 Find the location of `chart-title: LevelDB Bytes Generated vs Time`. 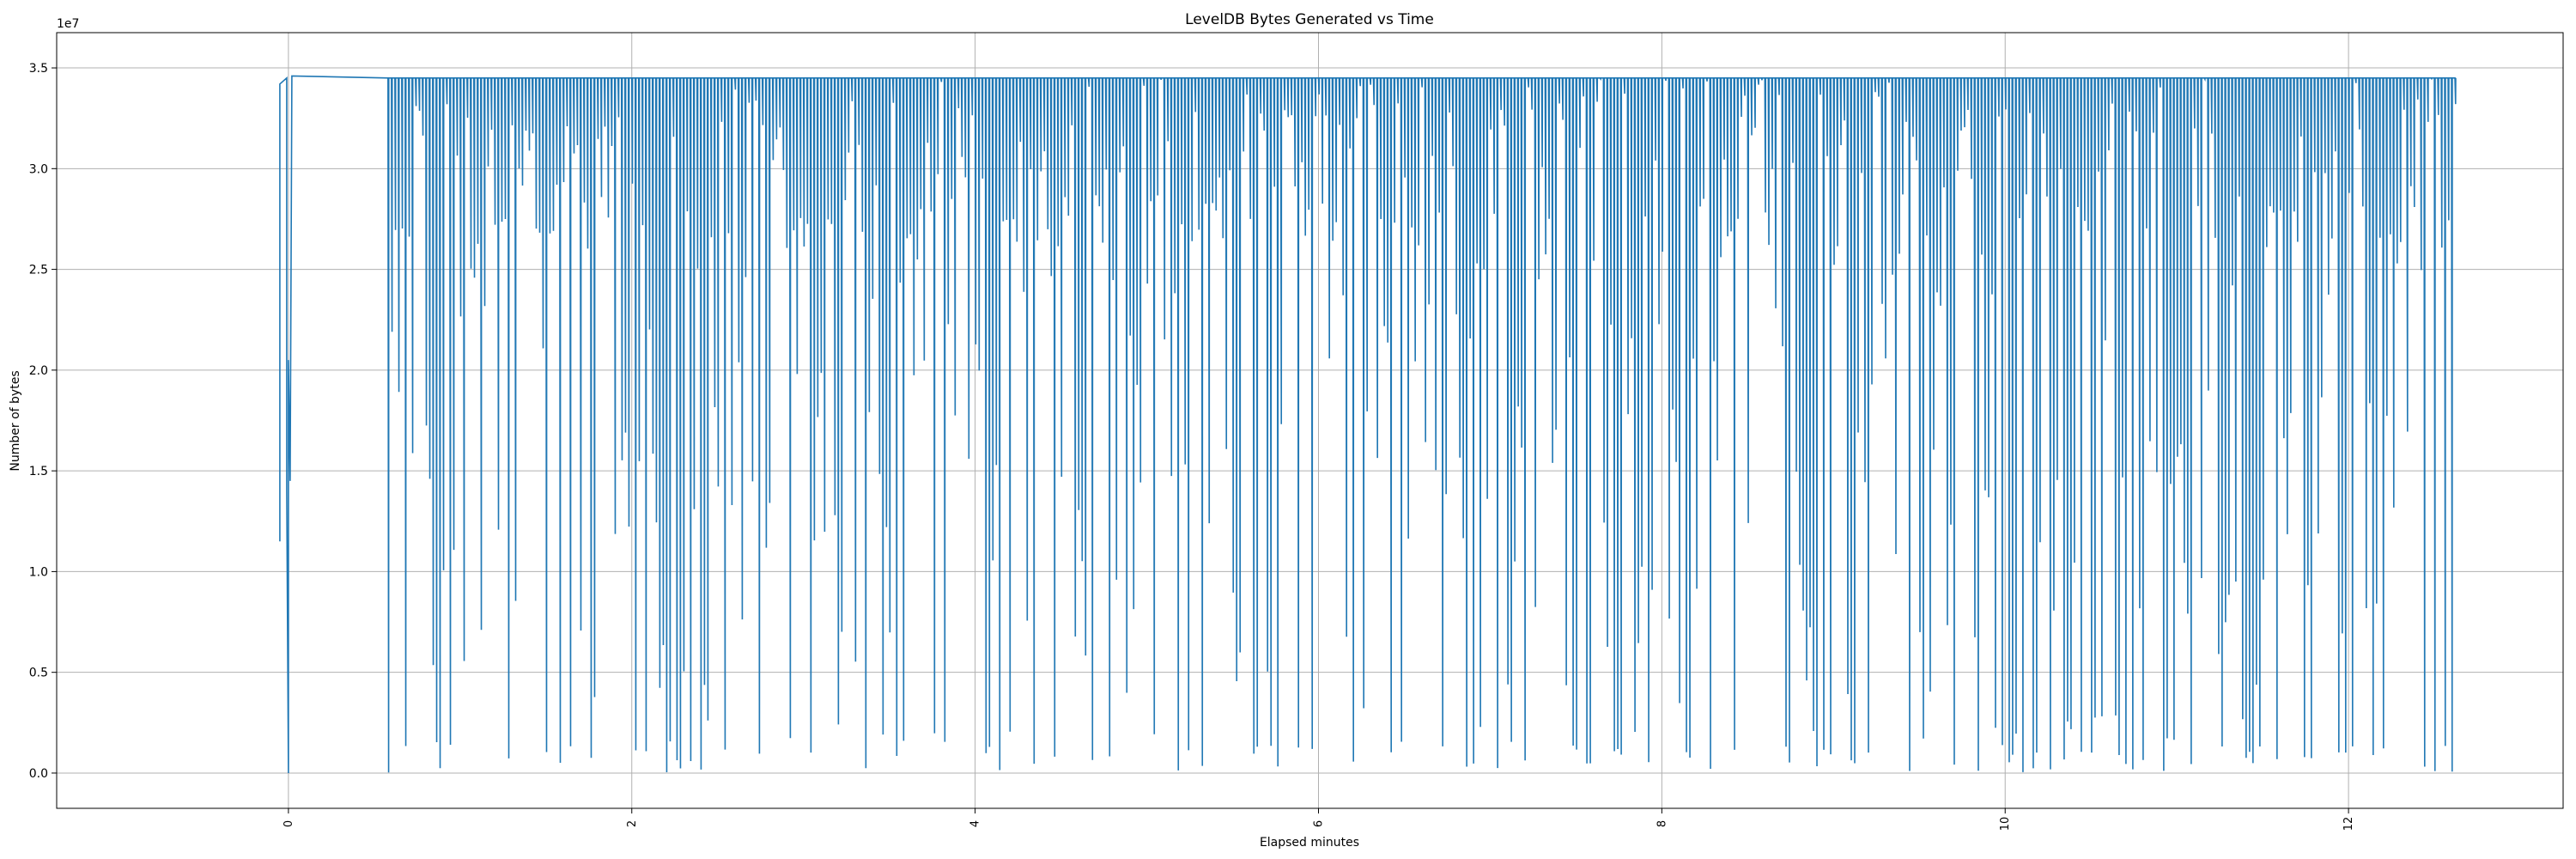

chart-title: LevelDB Bytes Generated vs Time is located at coordinates (1309, 19).